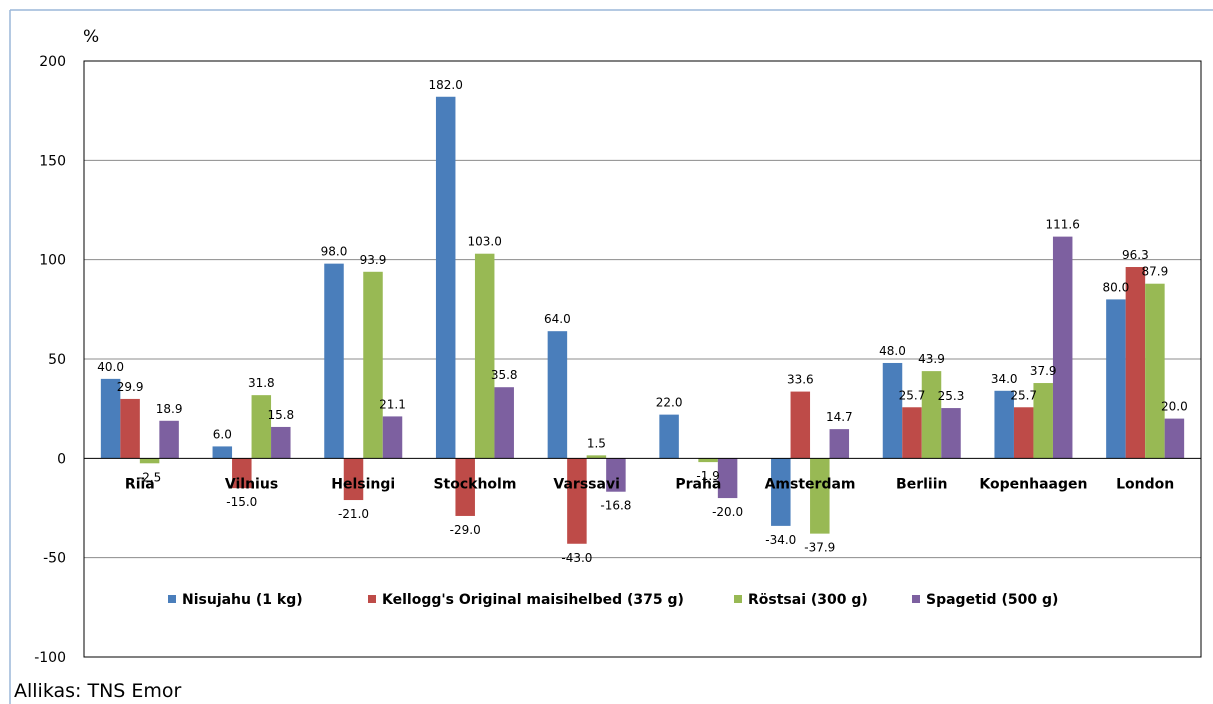  Describe the element at coordinates (1116, 287) in the screenshot. I see `data-label: 80.0` at that location.